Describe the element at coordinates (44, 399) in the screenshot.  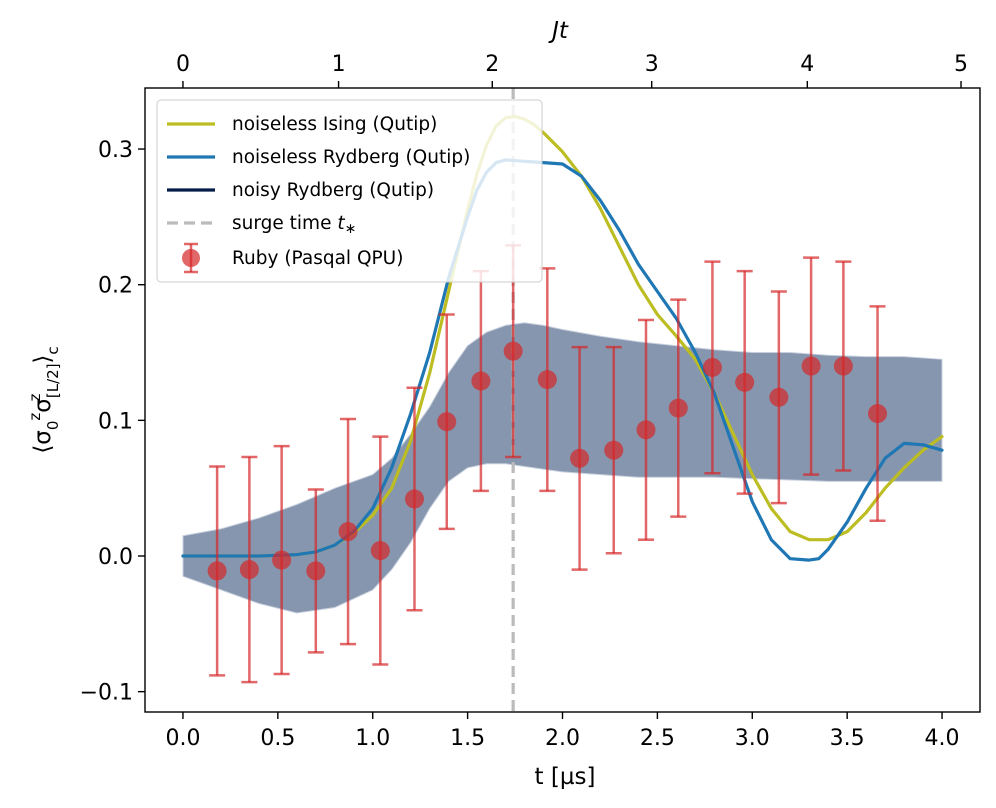
I see `y-axis-label: ⟨σ0zσ[L/2]z⟩c` at that location.